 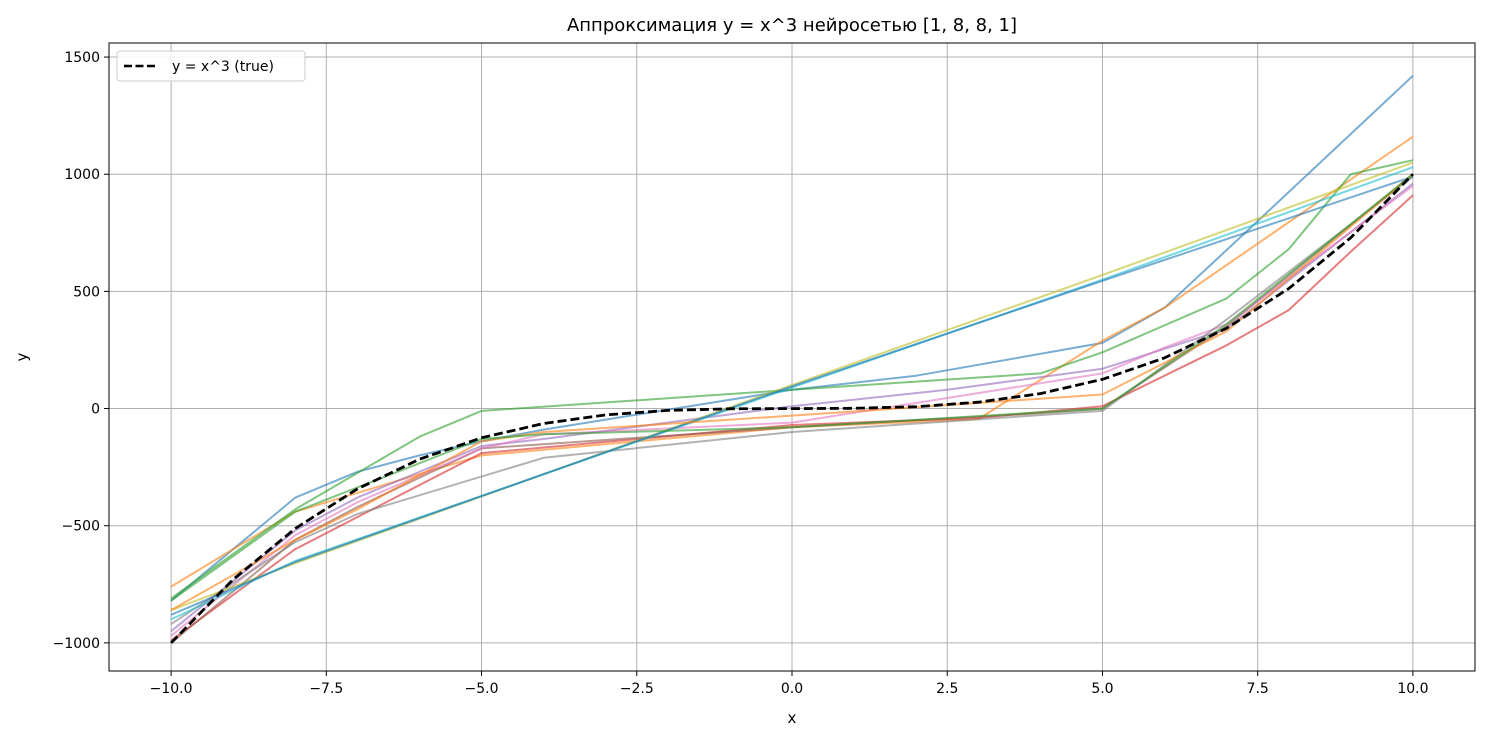 I want to click on x-tick-label: 7.5, so click(x=1258, y=689).